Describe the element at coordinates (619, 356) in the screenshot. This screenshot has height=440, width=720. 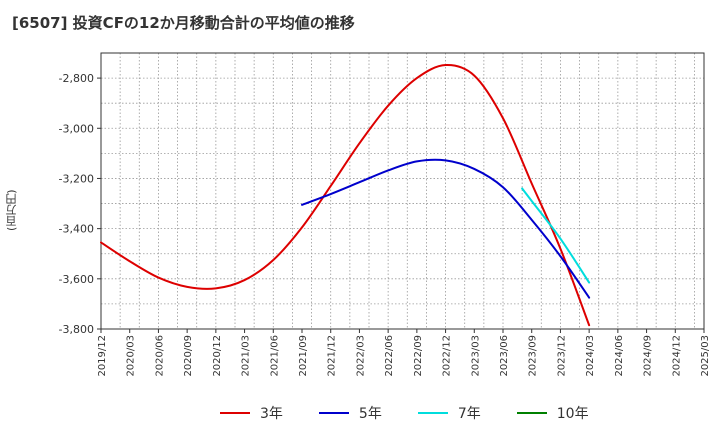
I see `x-tick-label: 2024/06` at that location.